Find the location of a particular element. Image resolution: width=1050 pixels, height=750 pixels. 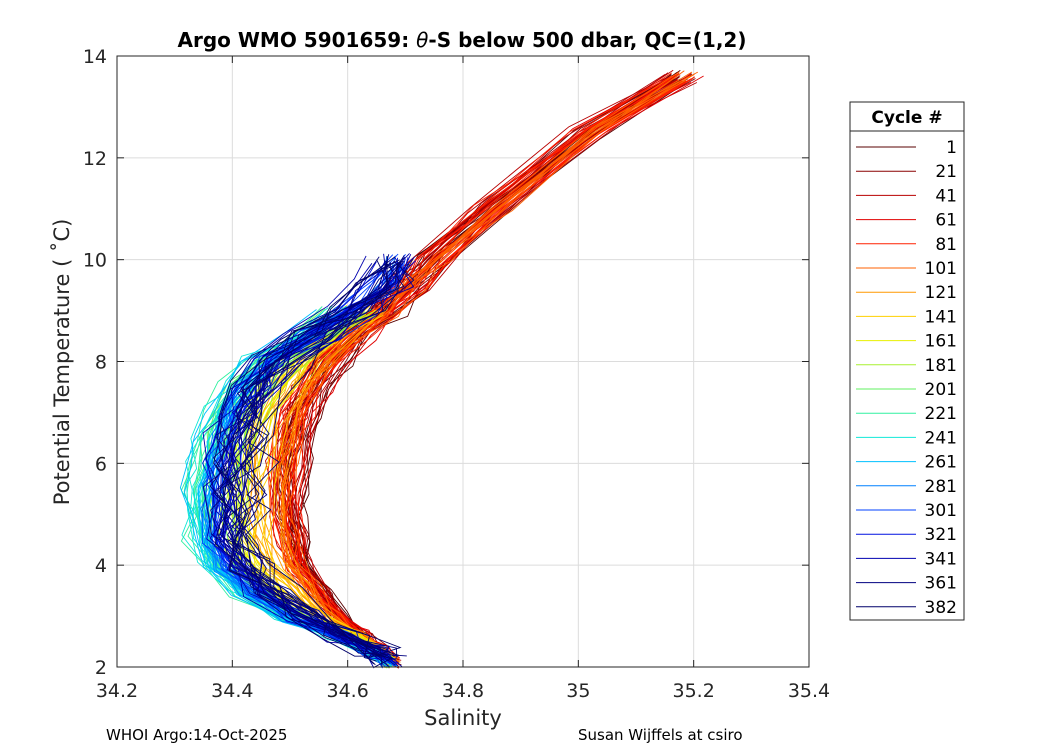

x-tick-label: 35.2 is located at coordinates (694, 691).